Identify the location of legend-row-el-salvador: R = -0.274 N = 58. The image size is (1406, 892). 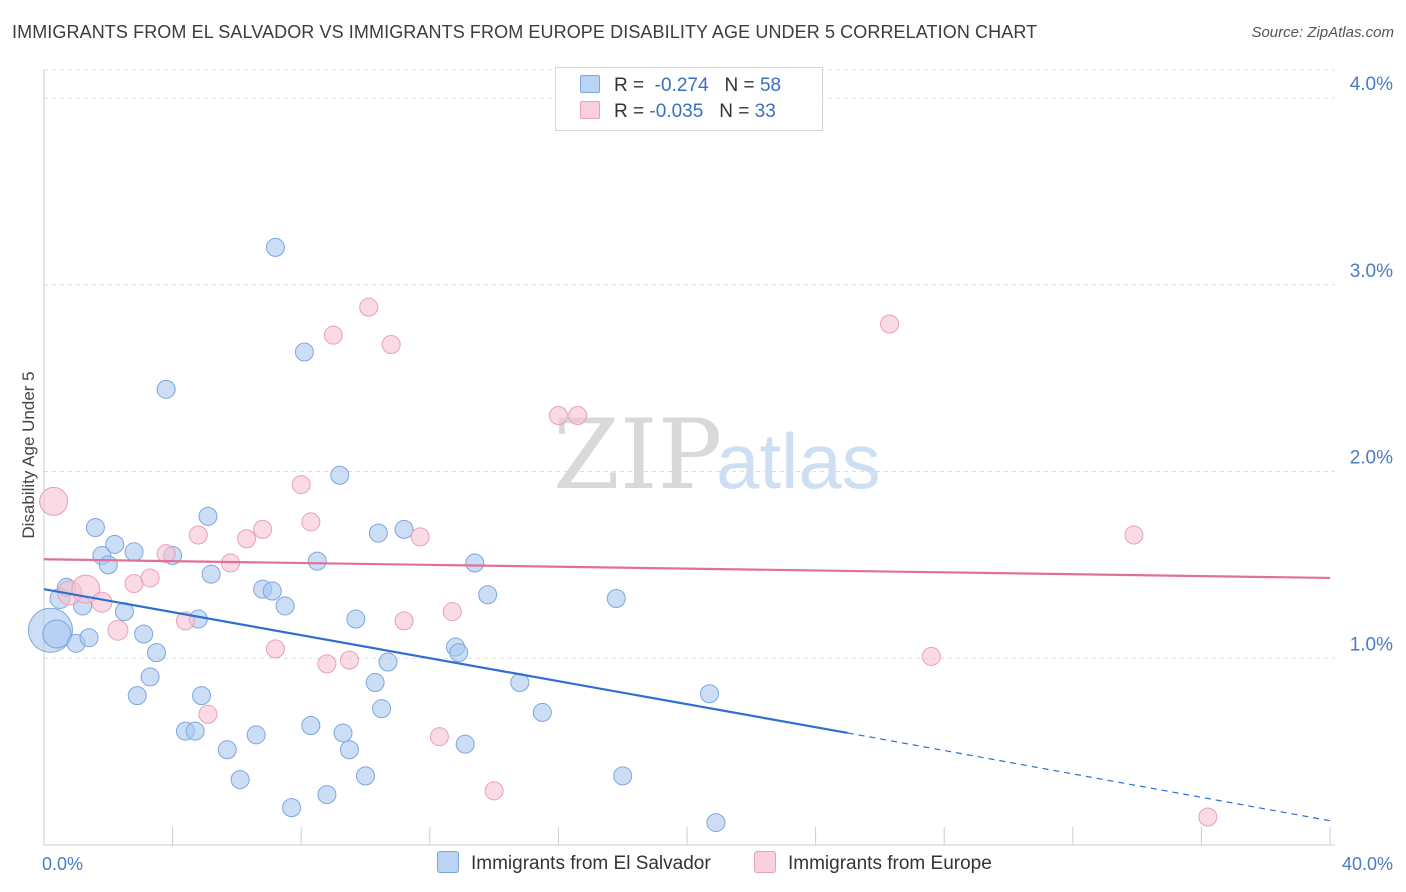
(680, 88).